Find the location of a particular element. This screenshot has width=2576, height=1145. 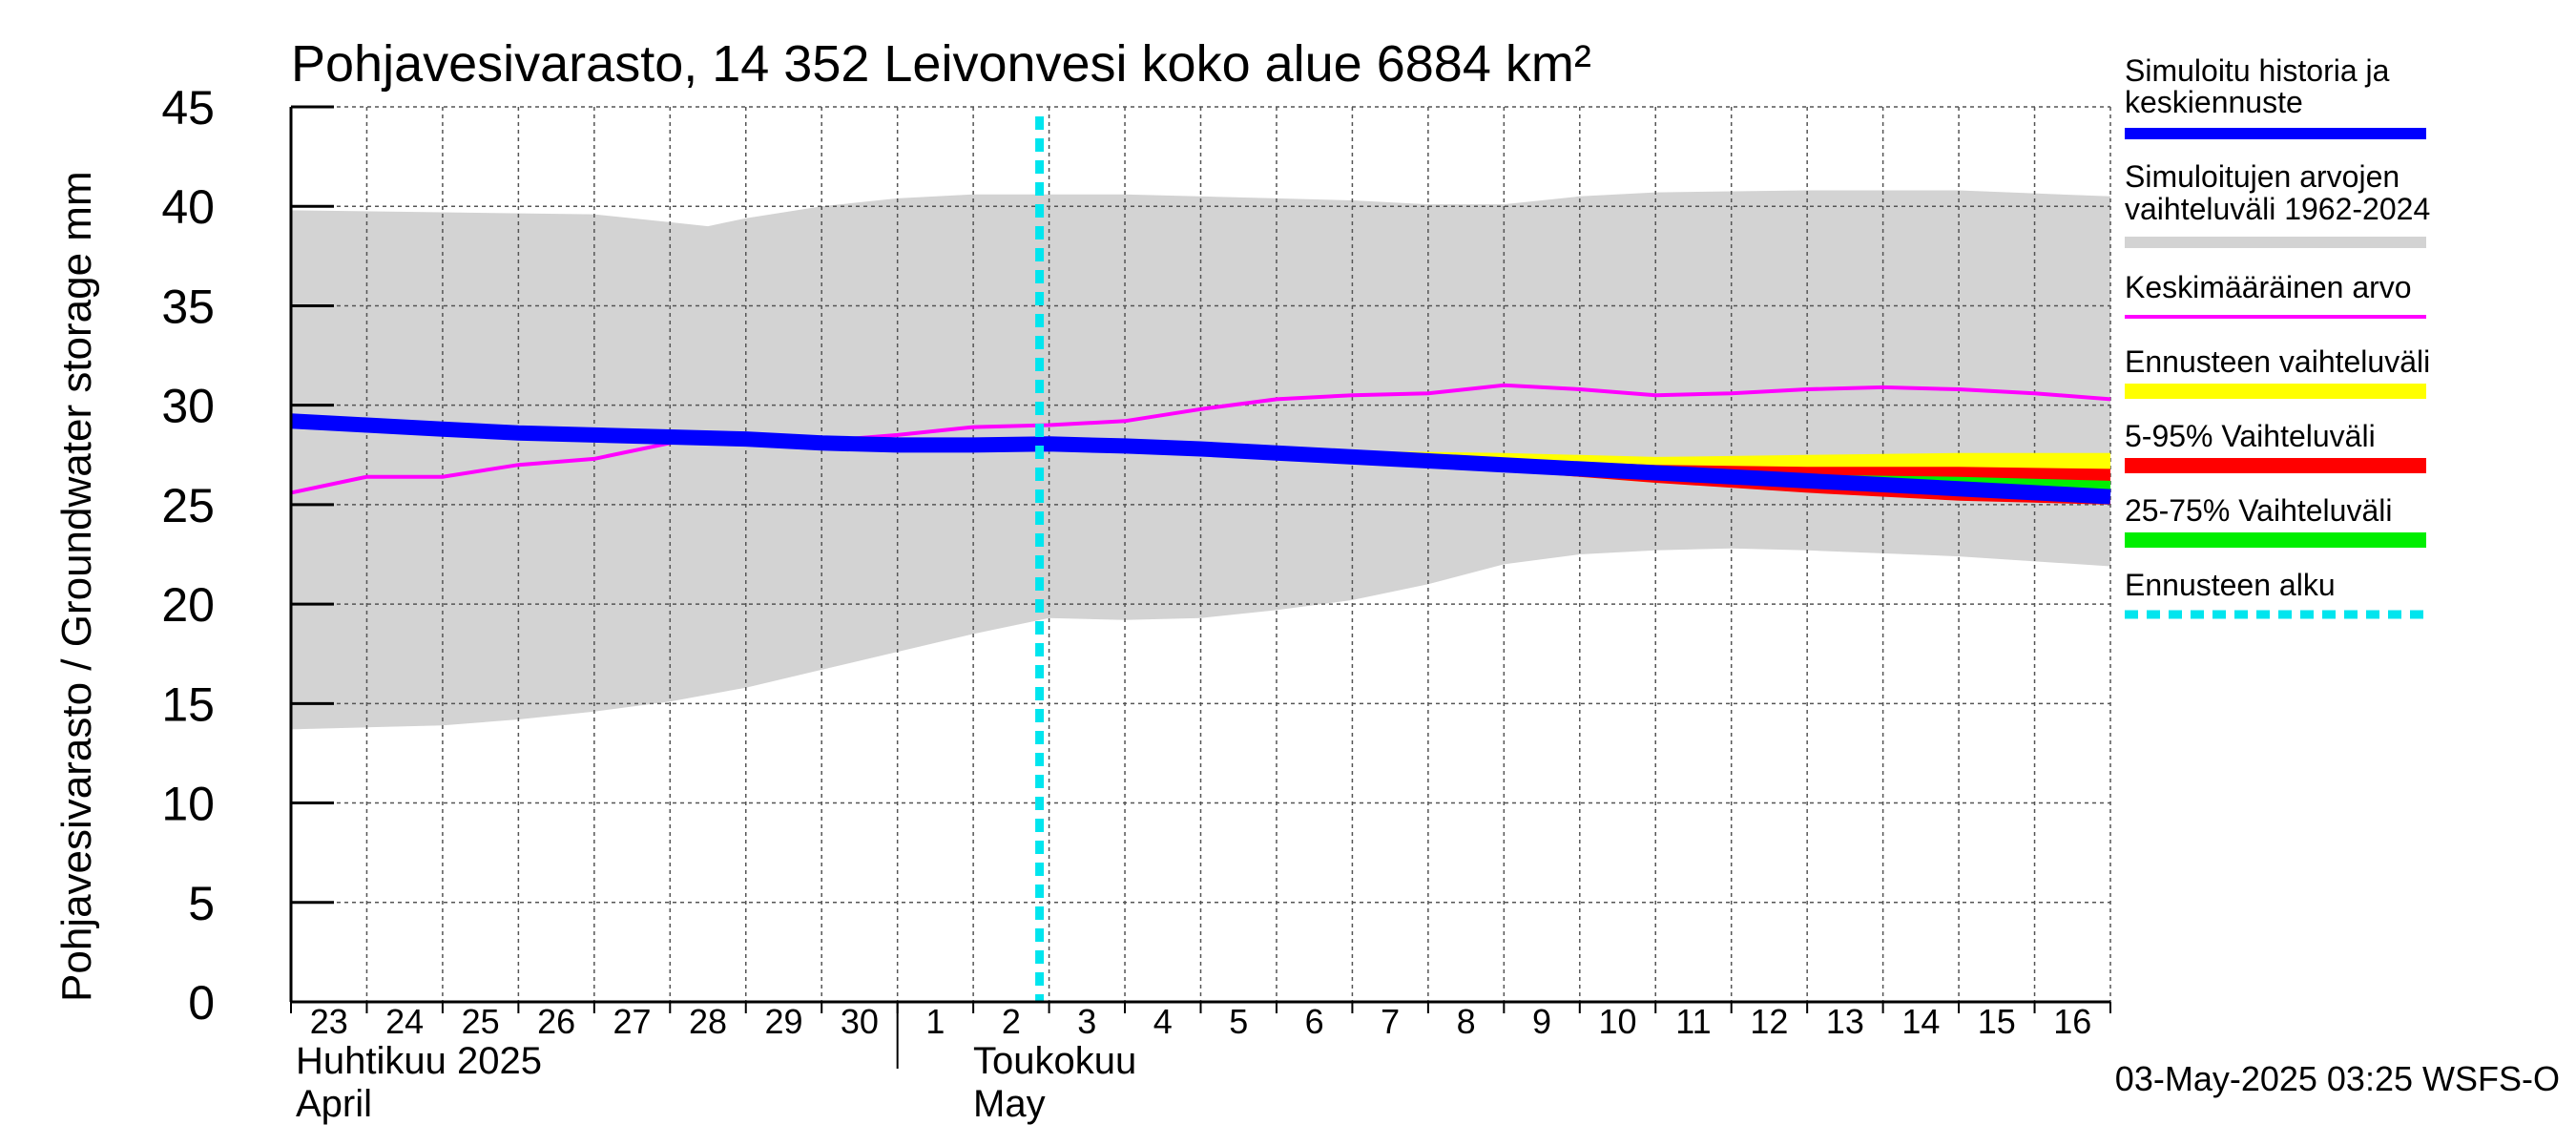

y-tick-label: 10 is located at coordinates (188, 804).